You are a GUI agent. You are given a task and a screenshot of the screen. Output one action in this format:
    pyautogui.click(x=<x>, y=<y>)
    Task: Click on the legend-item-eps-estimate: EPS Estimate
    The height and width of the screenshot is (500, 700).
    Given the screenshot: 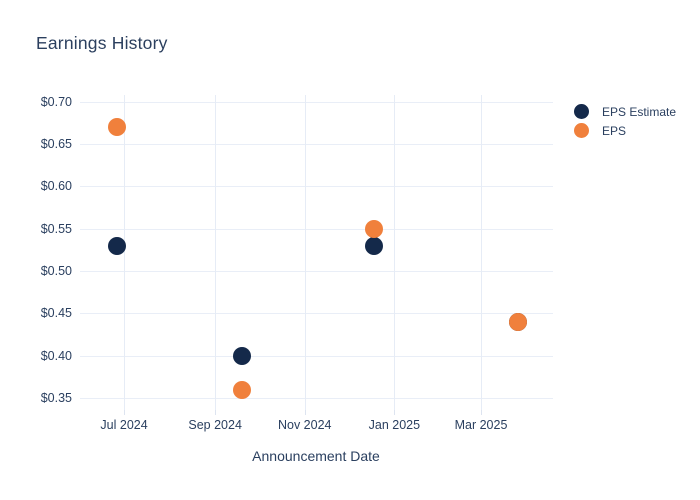 What is the action you would take?
    pyautogui.click(x=625, y=111)
    